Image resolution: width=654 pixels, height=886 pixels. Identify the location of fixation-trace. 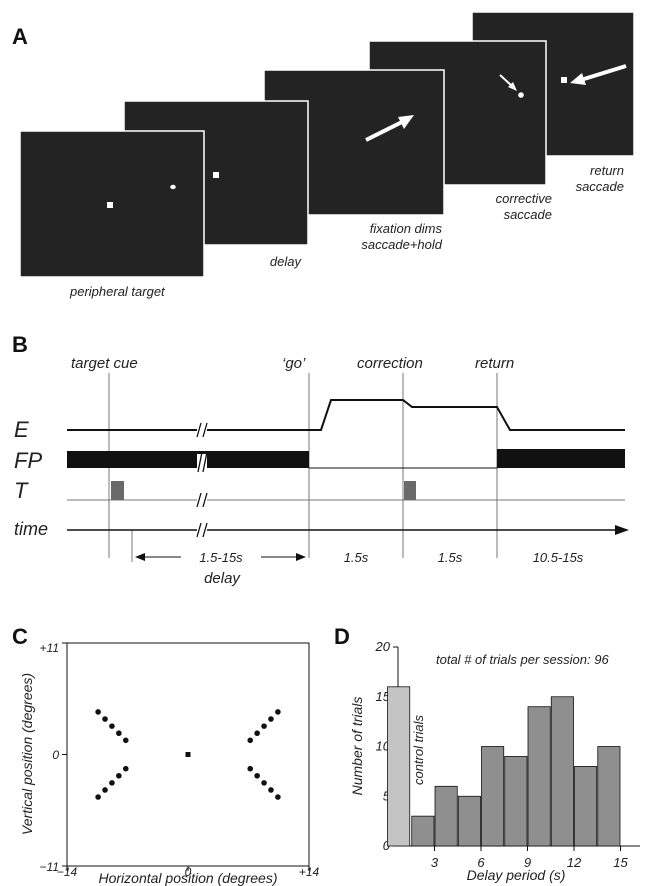
(346, 459).